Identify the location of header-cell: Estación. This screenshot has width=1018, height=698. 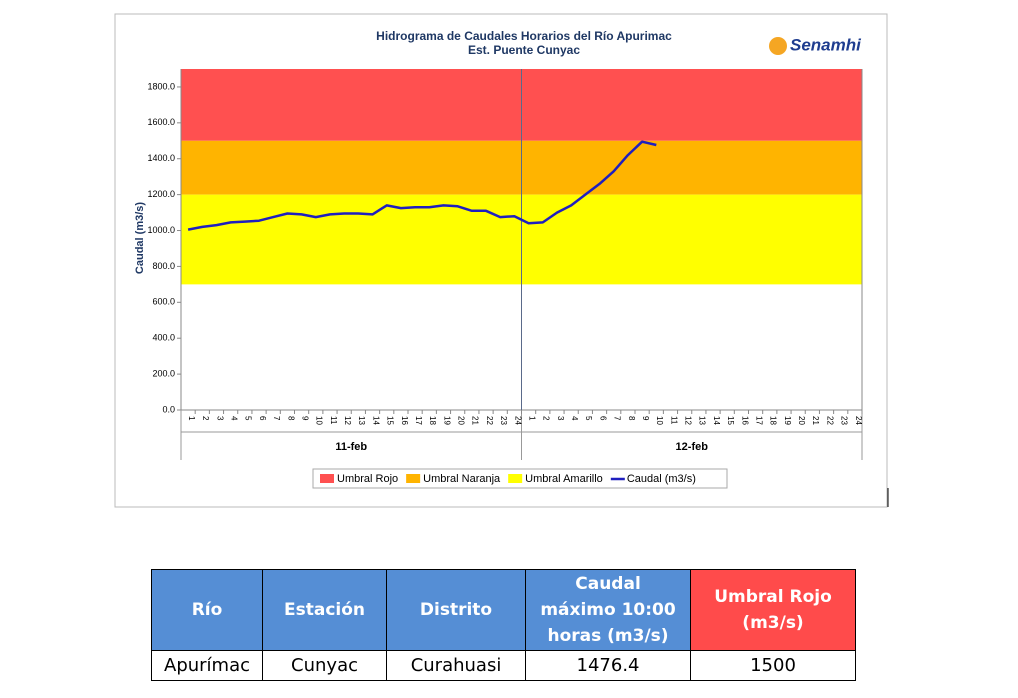
(325, 610).